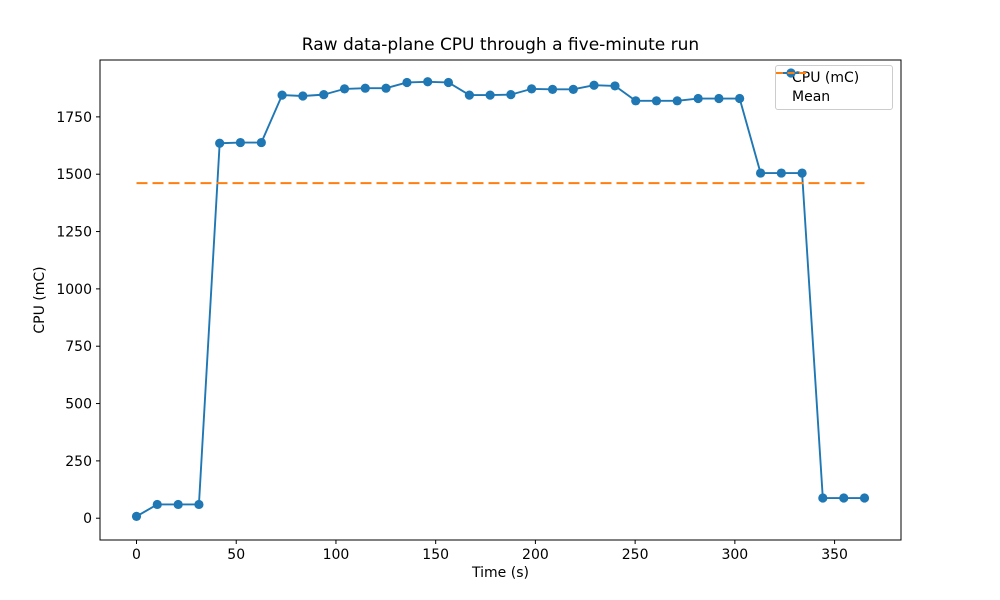 The width and height of the screenshot is (1000, 600). I want to click on x-tick-label: 200, so click(535, 555).